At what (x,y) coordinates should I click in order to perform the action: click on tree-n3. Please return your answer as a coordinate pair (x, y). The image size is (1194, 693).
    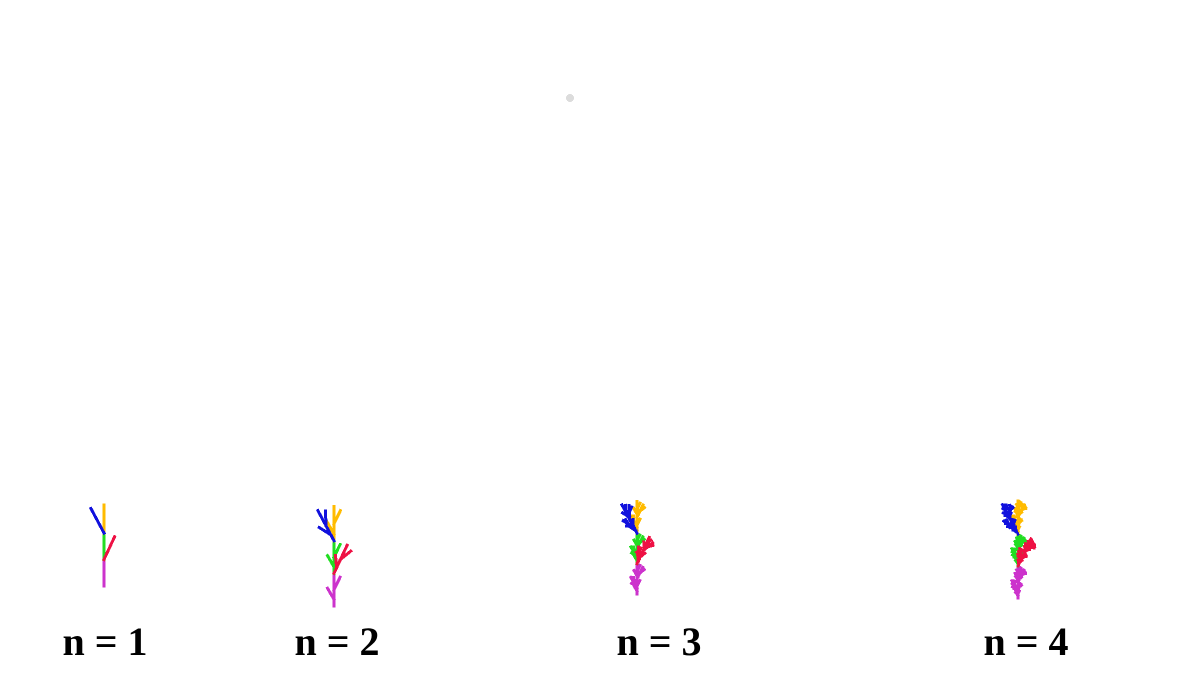
    Looking at the image, I should click on (637, 547).